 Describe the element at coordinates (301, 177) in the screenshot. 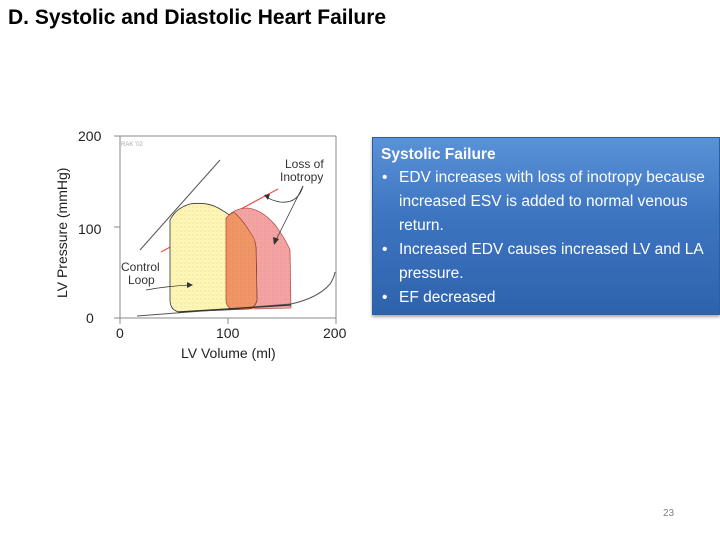

I see `inotropy-label-line2: Inotropy` at that location.